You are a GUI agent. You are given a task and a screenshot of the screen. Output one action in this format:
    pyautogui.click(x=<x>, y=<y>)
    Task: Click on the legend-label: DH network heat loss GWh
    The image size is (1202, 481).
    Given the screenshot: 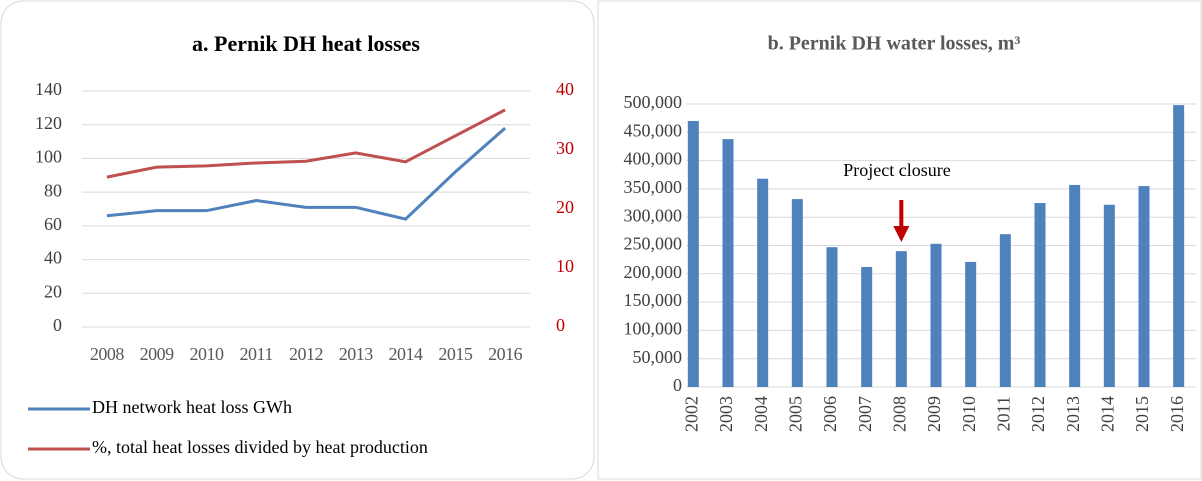 What is the action you would take?
    pyautogui.click(x=192, y=407)
    